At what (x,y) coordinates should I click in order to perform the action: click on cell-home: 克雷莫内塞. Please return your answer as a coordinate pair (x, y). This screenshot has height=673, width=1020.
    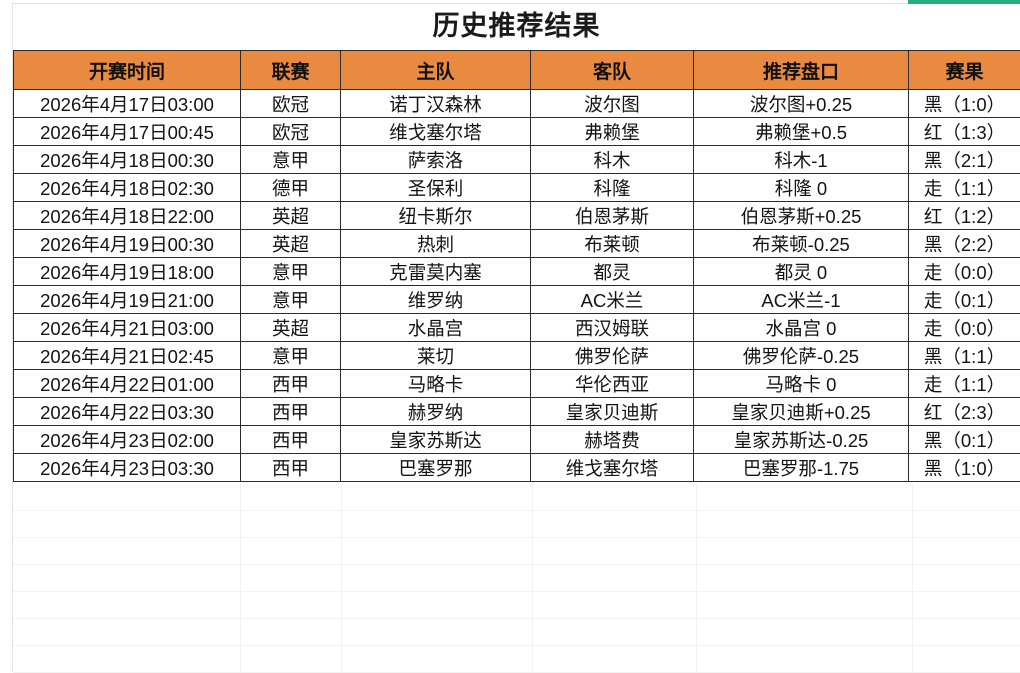
    Looking at the image, I should click on (436, 272).